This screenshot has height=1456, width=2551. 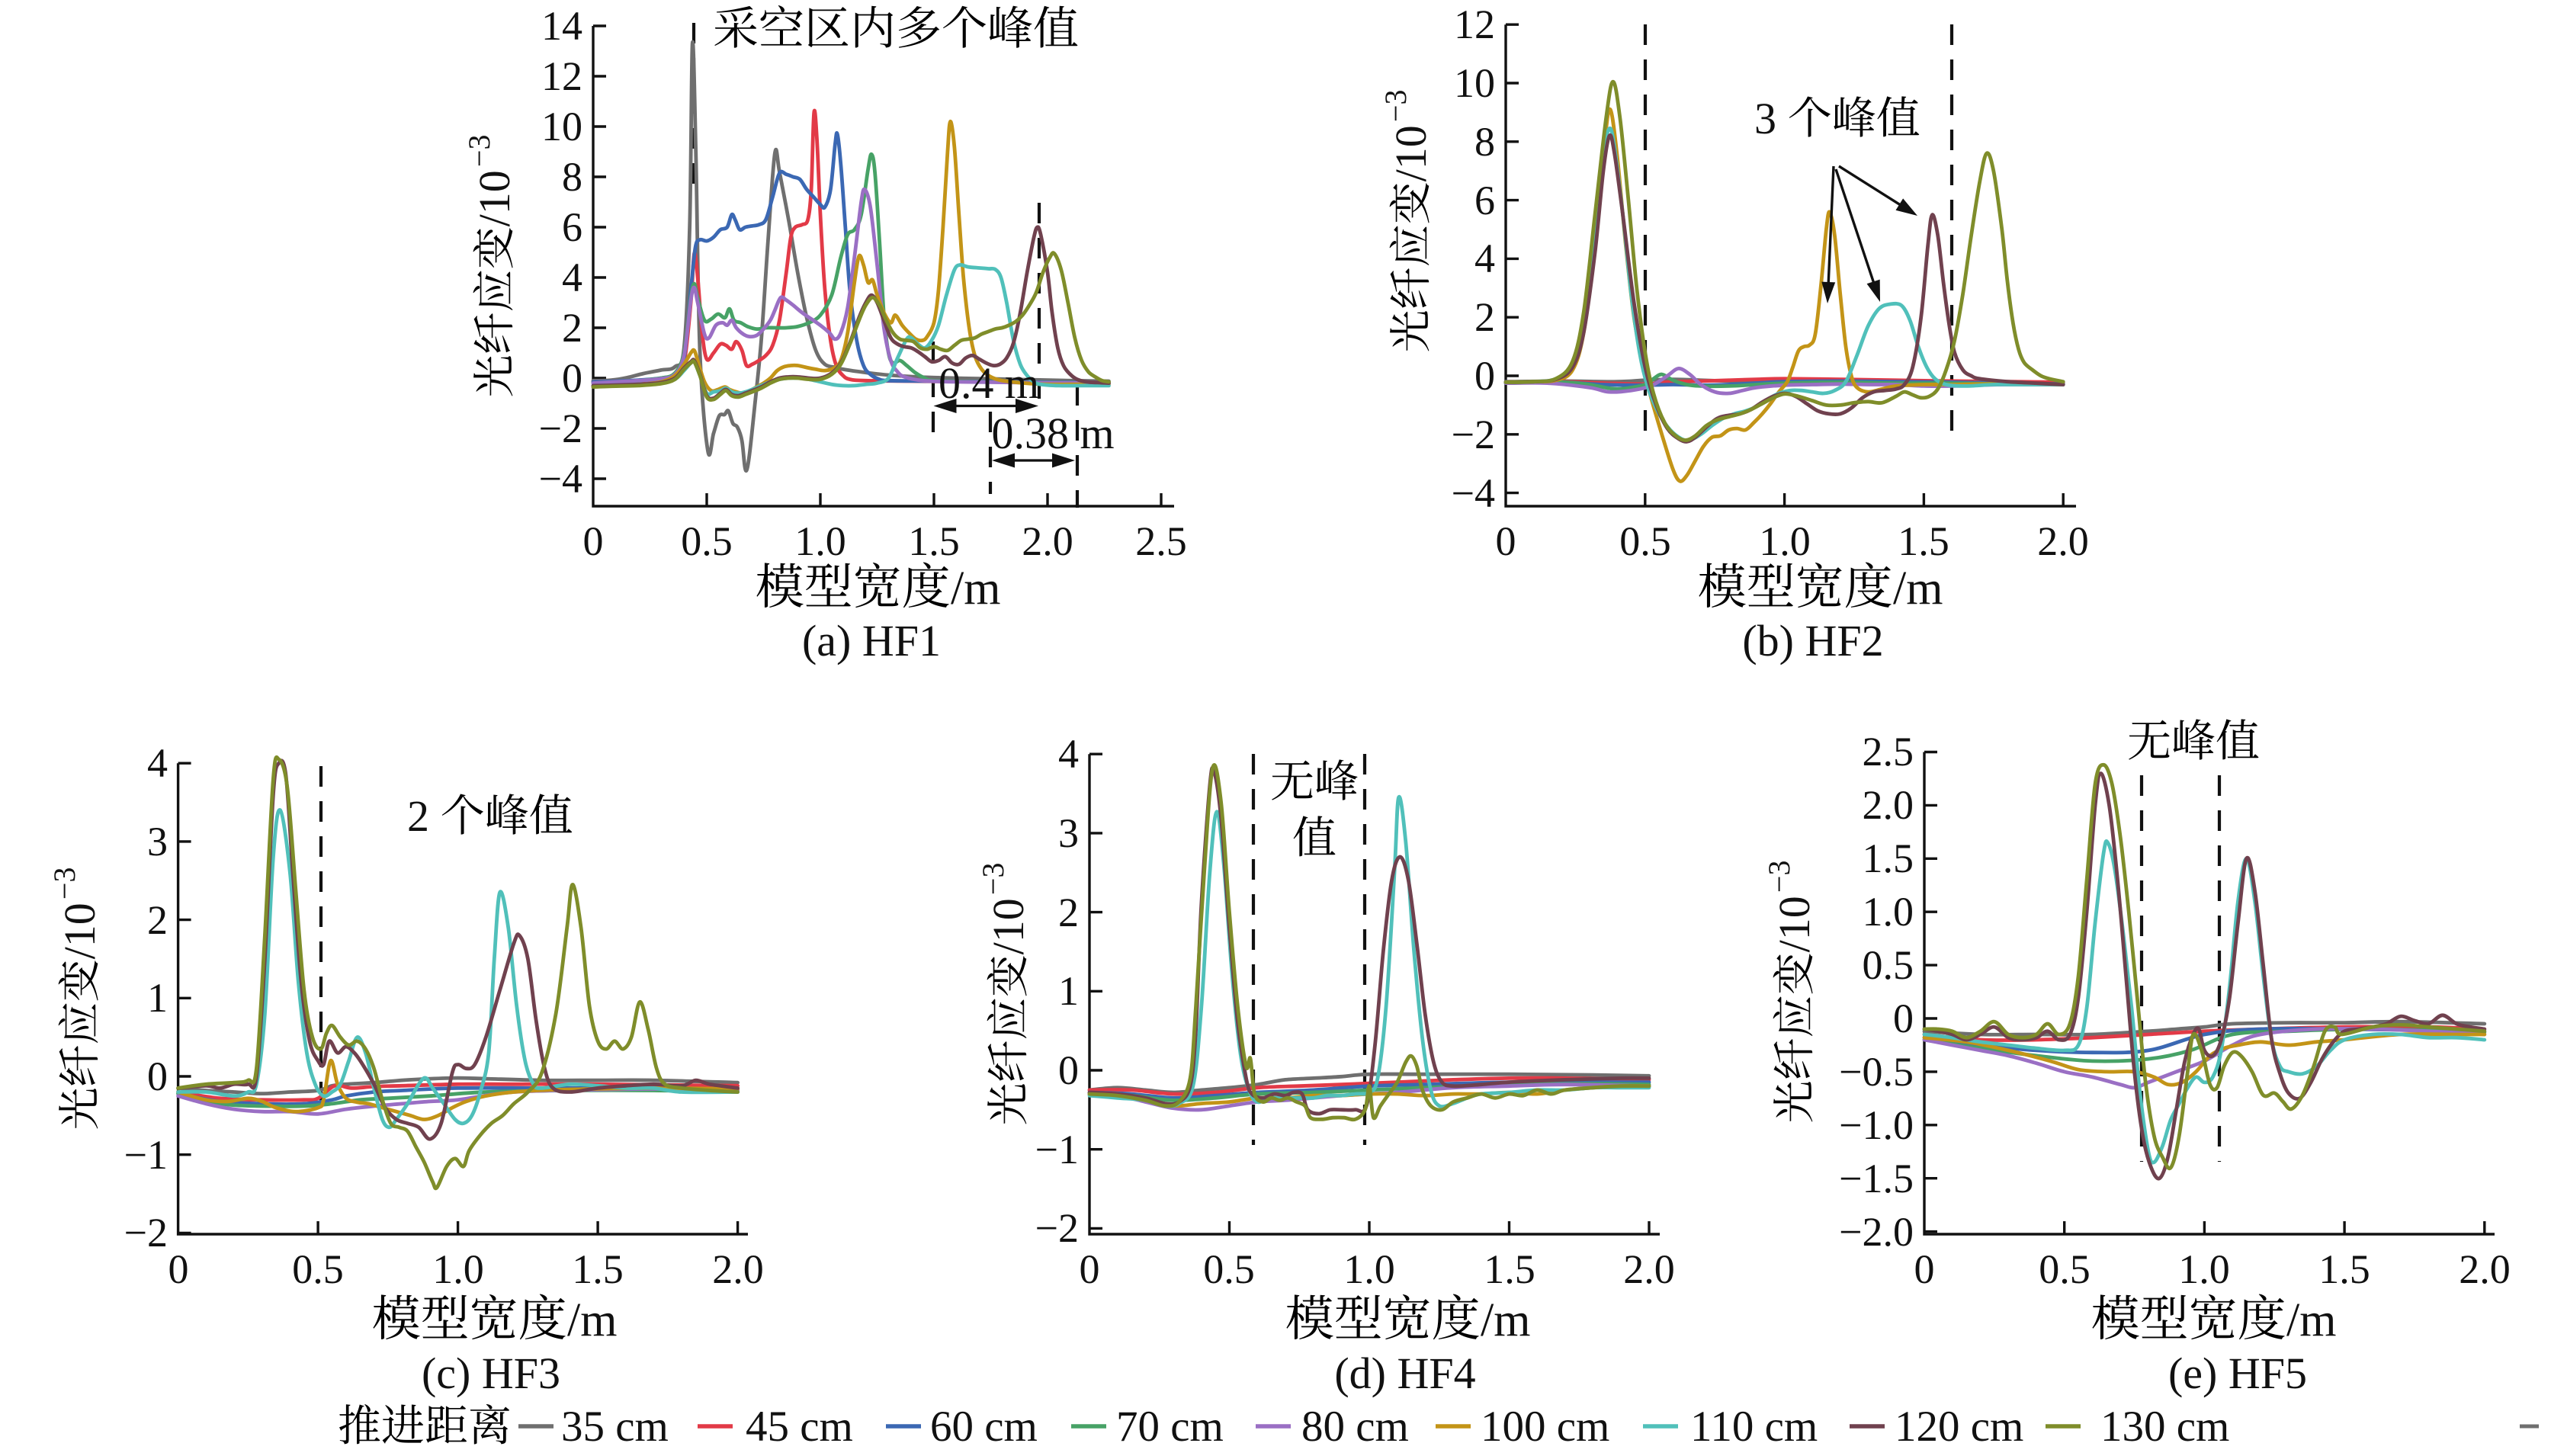 I want to click on svg-text: (c) HF3, so click(x=491, y=1373).